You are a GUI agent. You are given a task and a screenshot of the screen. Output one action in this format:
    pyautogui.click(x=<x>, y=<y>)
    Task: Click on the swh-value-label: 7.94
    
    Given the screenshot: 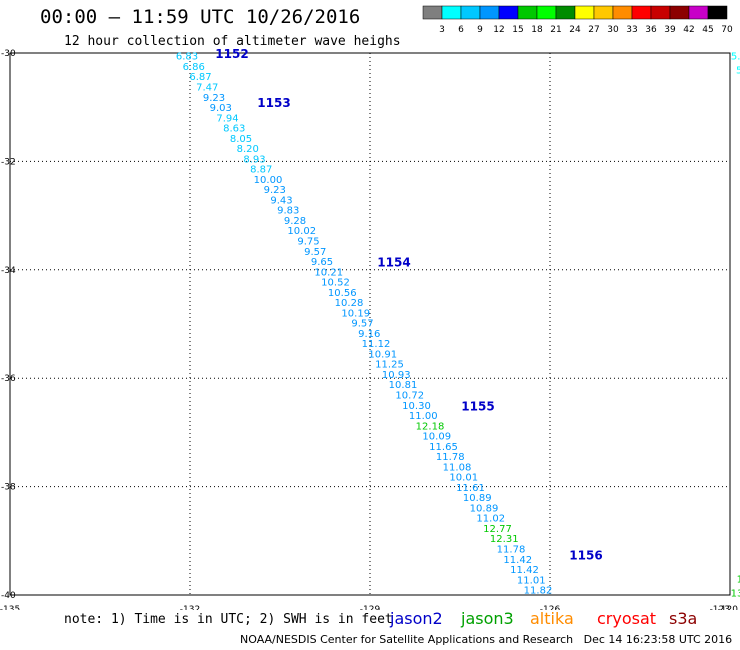 What is the action you would take?
    pyautogui.click(x=227, y=118)
    